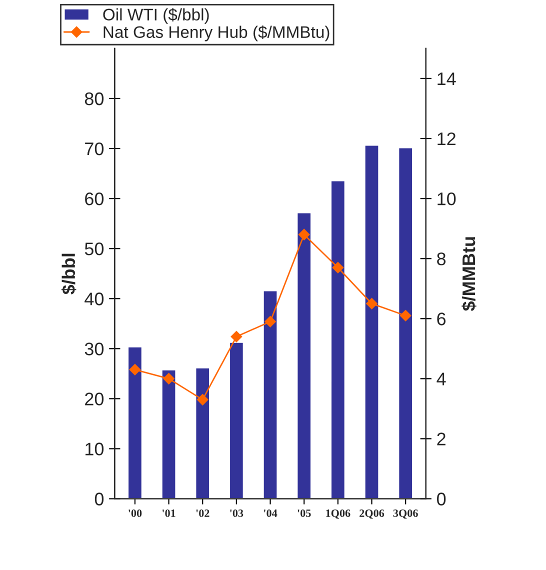 This screenshot has width=546, height=570. What do you see at coordinates (94, 299) in the screenshot?
I see `y-tick-label: 40` at bounding box center [94, 299].